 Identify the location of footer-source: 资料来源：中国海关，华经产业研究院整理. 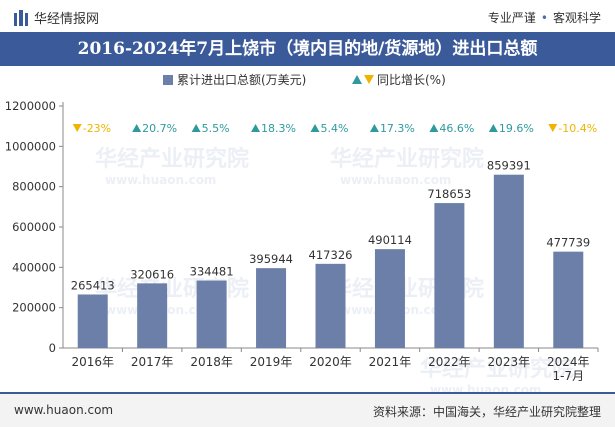
(486, 412).